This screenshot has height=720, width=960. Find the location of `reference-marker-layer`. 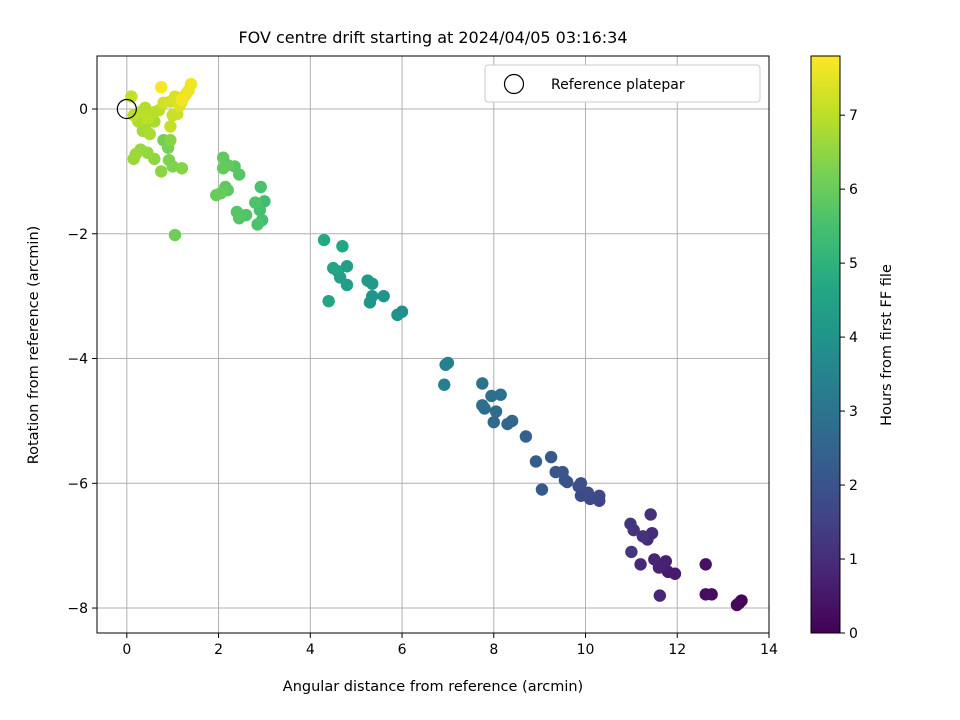

reference-marker-layer is located at coordinates (126, 109).